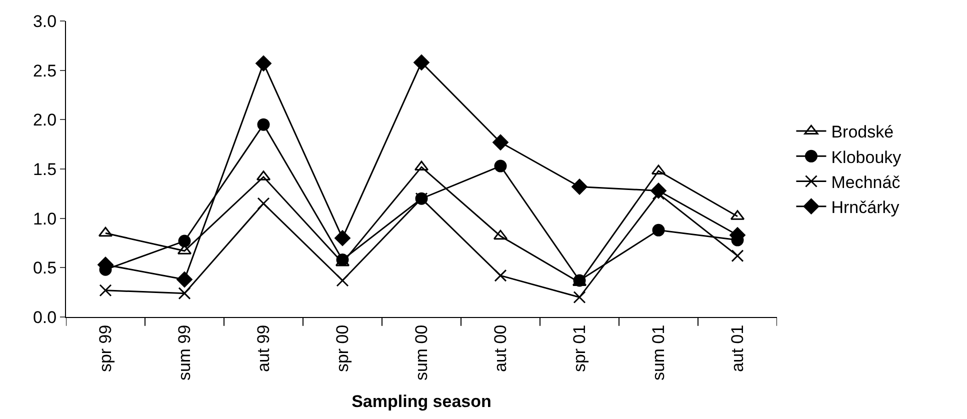 The width and height of the screenshot is (967, 419). Describe the element at coordinates (44, 169) in the screenshot. I see `y-tick-label: 1.5` at that location.